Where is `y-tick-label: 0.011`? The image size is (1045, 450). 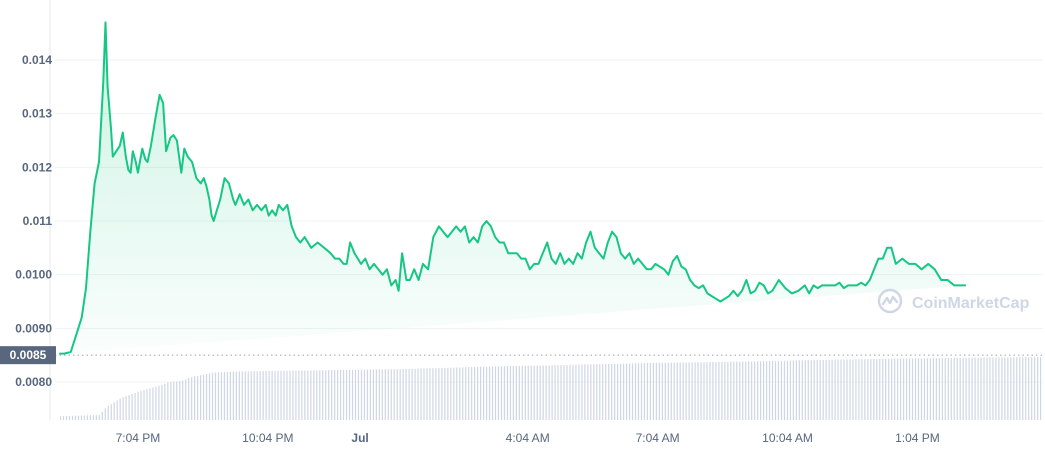
y-tick-label: 0.011 is located at coordinates (38, 221).